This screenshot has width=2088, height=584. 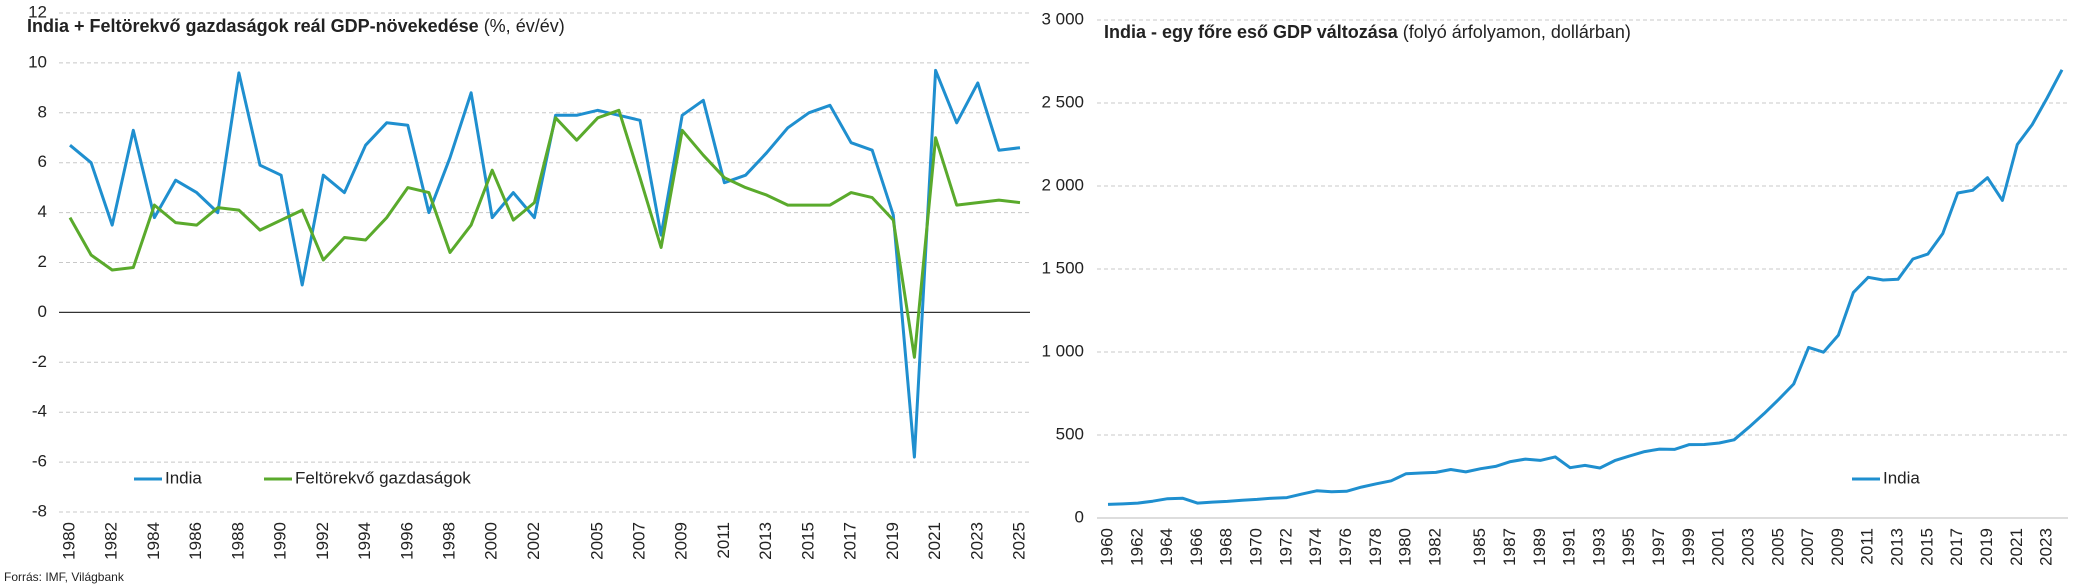 What do you see at coordinates (524, 26) in the screenshot?
I see `subtitle: (%, év/év)` at bounding box center [524, 26].